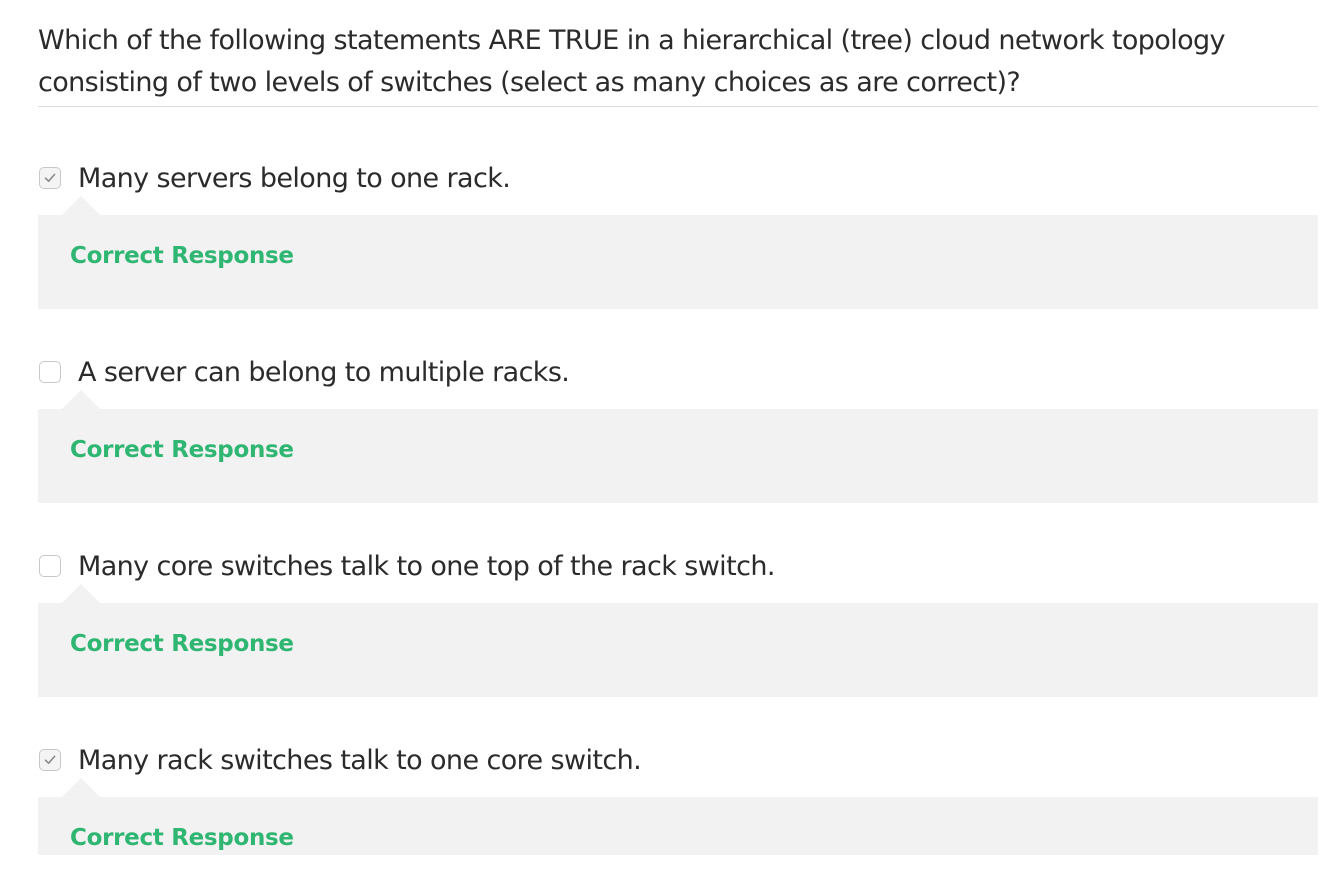 This screenshot has width=1344, height=886. I want to click on viewport-bottom-edge, so click(672, 870).